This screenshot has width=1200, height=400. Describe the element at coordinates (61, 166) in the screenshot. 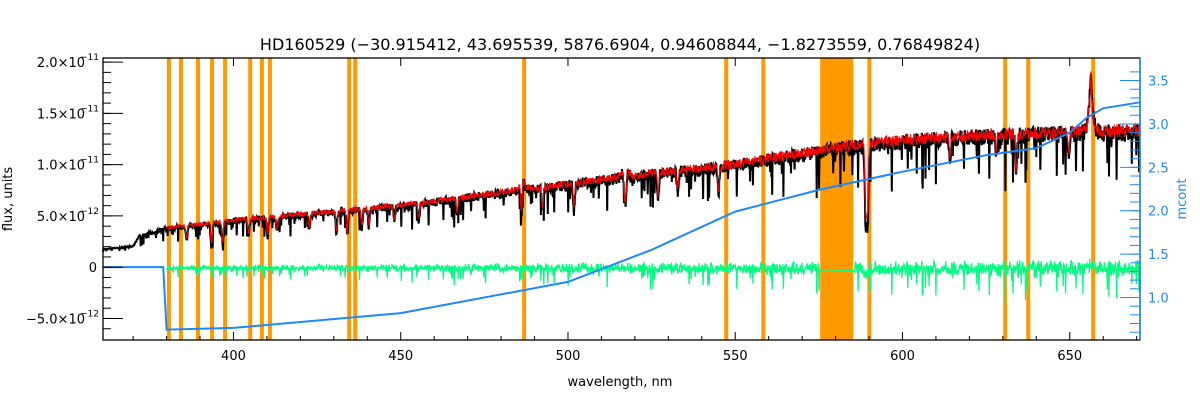

I see `y-tick-label: 1.0×10` at that location.